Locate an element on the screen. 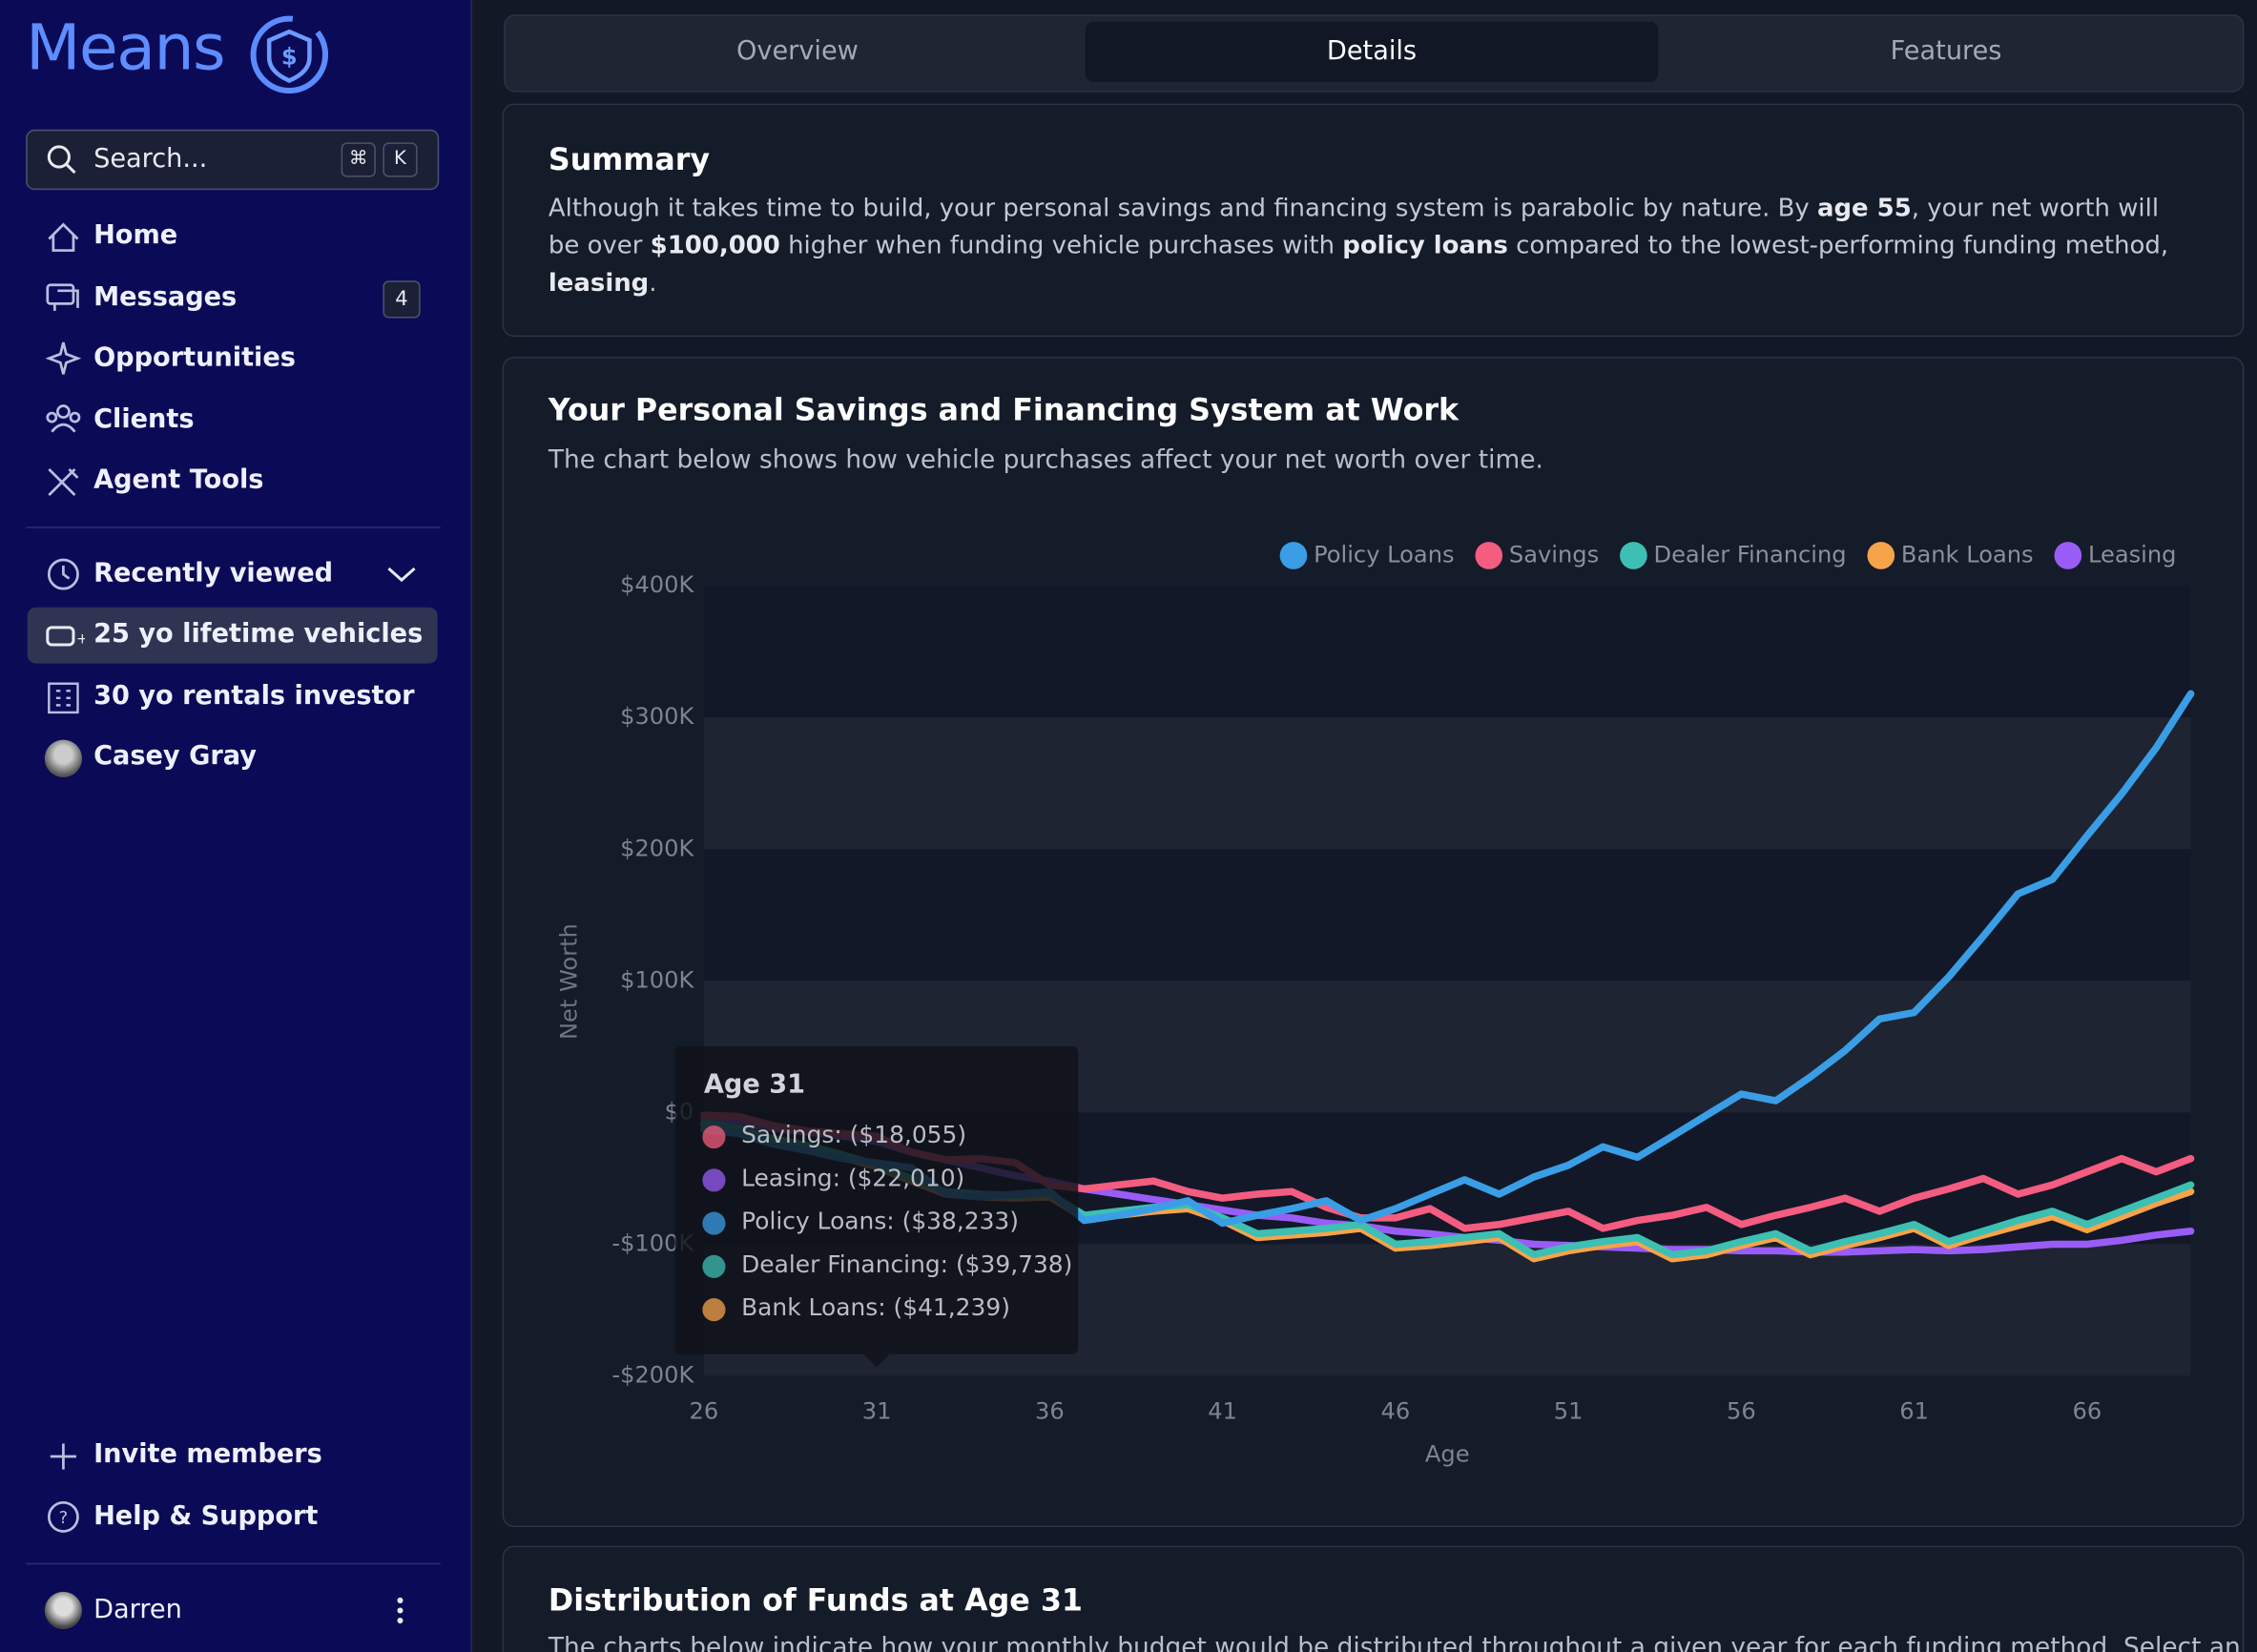 This screenshot has width=2257, height=1652. building-icon is located at coordinates (63, 698).